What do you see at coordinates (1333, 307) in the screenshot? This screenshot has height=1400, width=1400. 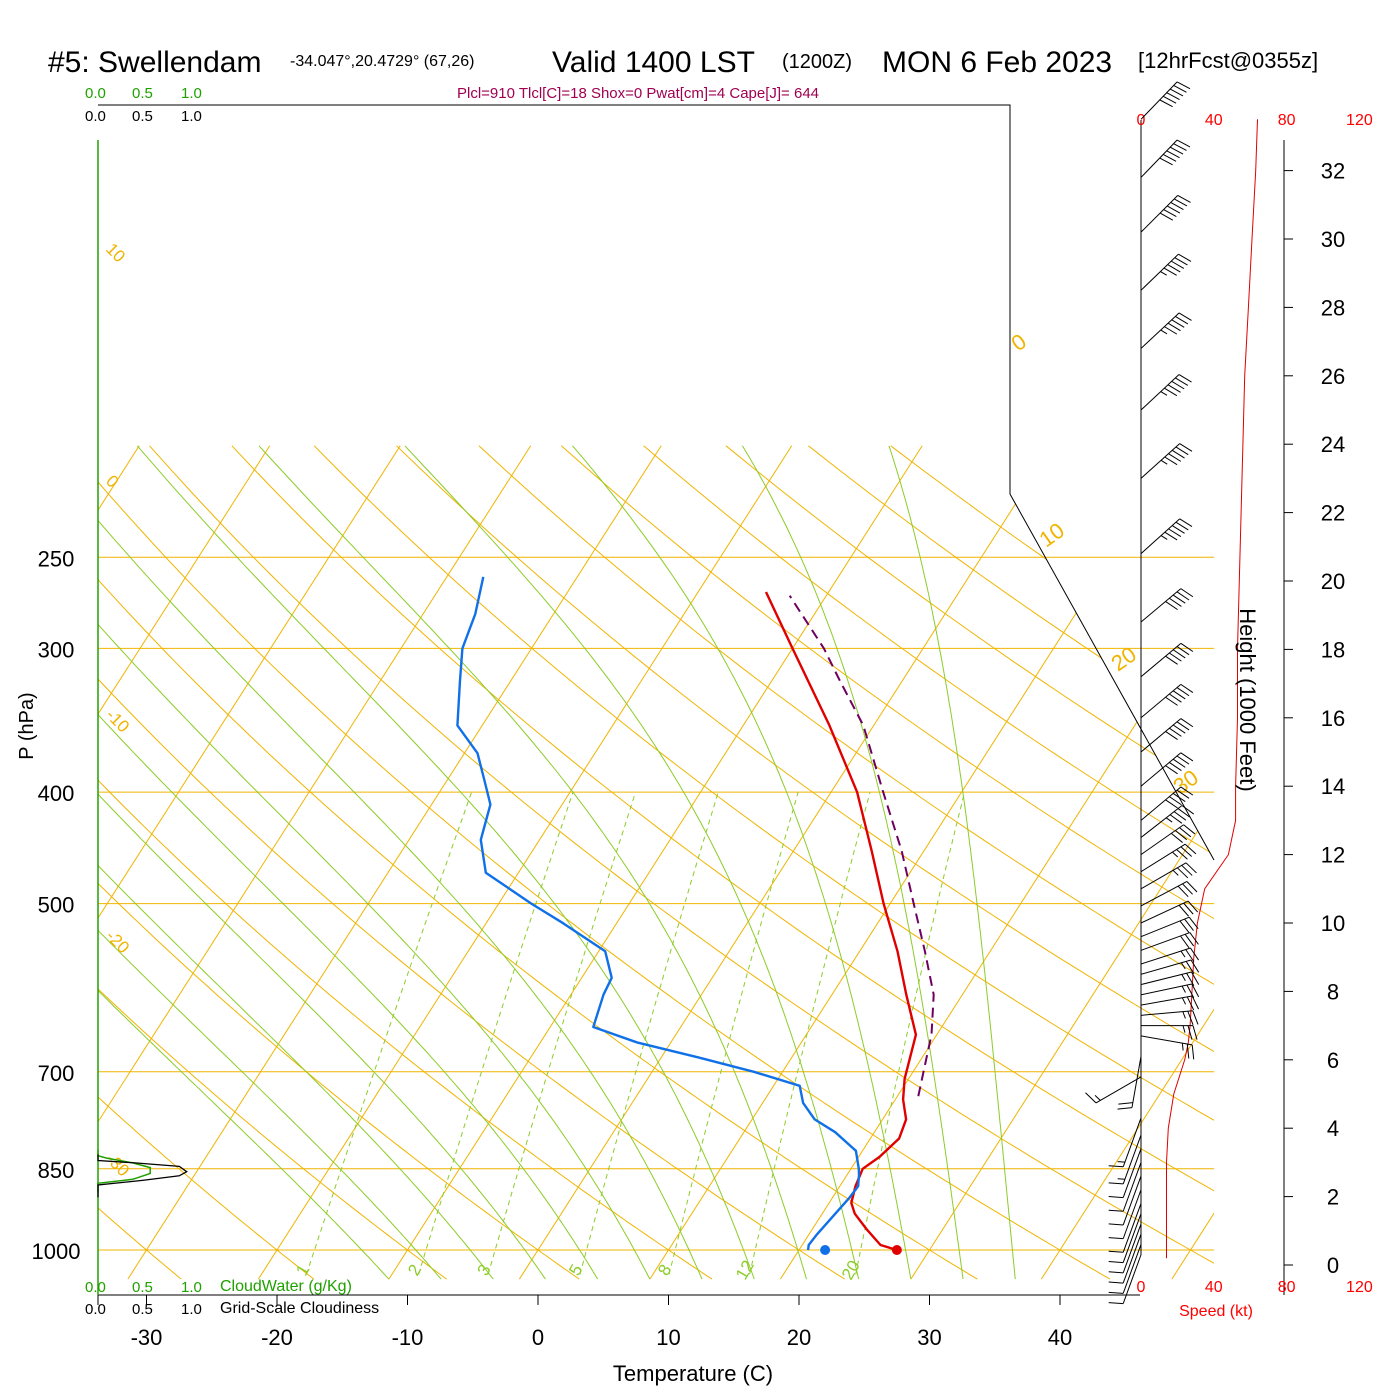 I see `height-tick-label: 28` at bounding box center [1333, 307].